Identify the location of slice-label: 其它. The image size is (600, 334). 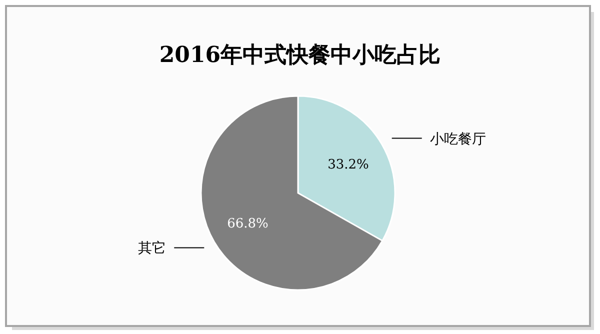
(152, 248).